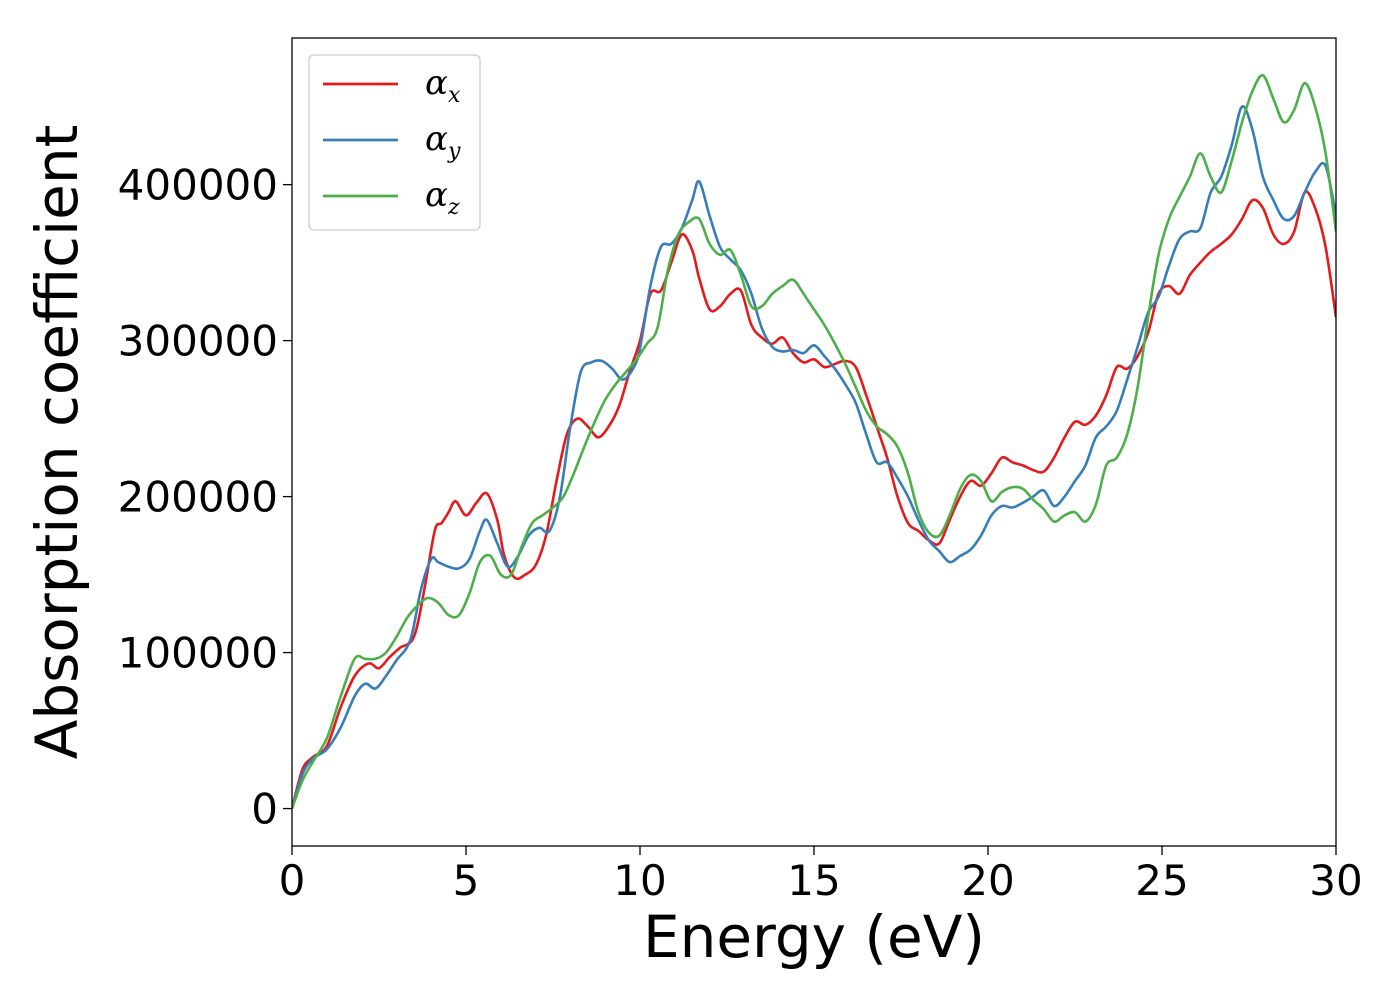 The image size is (1400, 1000). I want to click on legend-box, so click(394, 142).